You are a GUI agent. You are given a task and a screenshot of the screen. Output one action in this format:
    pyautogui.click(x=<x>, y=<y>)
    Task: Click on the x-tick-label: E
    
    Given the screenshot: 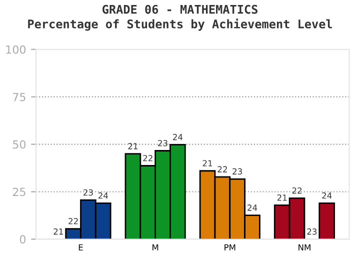 What is the action you would take?
    pyautogui.click(x=80, y=247)
    